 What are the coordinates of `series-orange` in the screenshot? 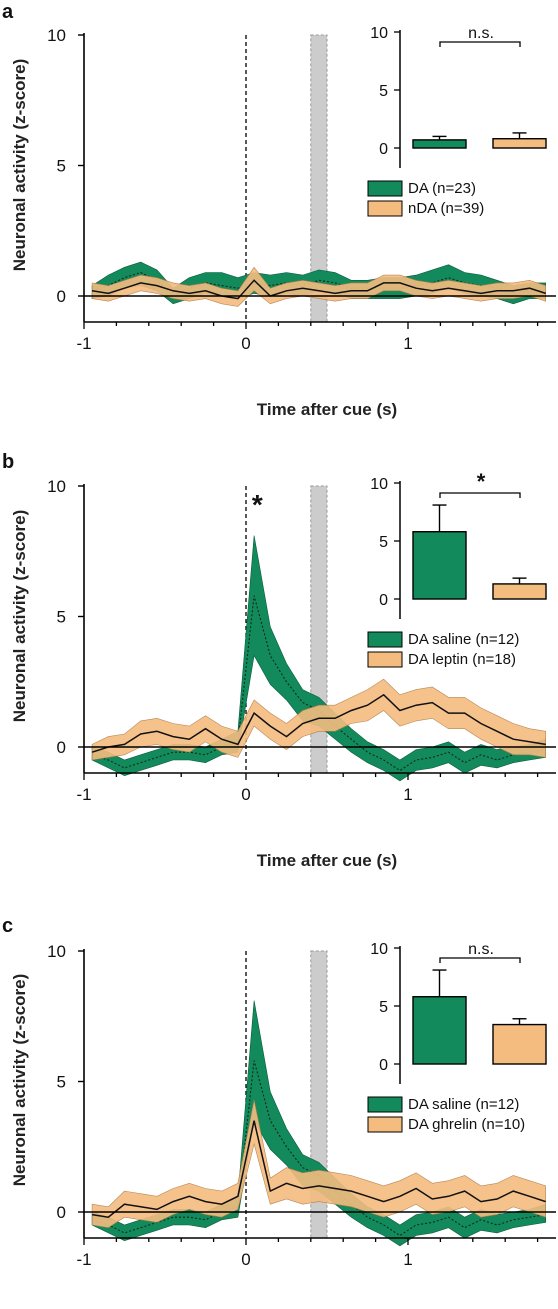 It's located at (318, 719).